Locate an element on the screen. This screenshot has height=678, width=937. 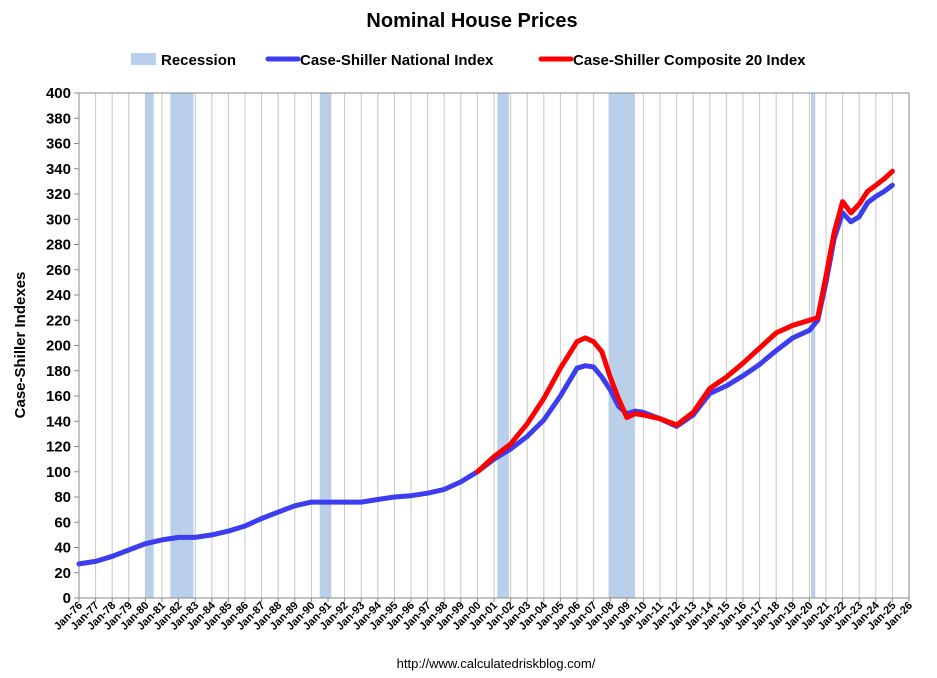
y-tick-label-380: 380 is located at coordinates (58, 118).